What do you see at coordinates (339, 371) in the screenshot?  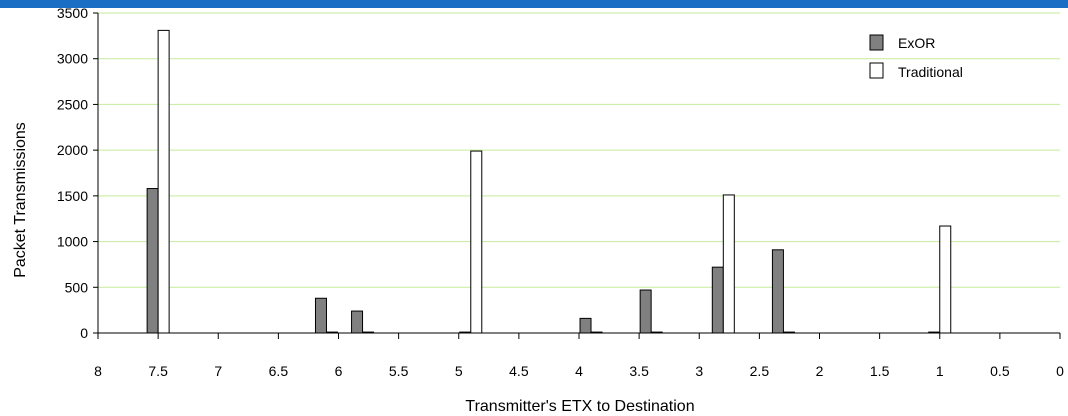 I see `x-tick-label: 6` at bounding box center [339, 371].